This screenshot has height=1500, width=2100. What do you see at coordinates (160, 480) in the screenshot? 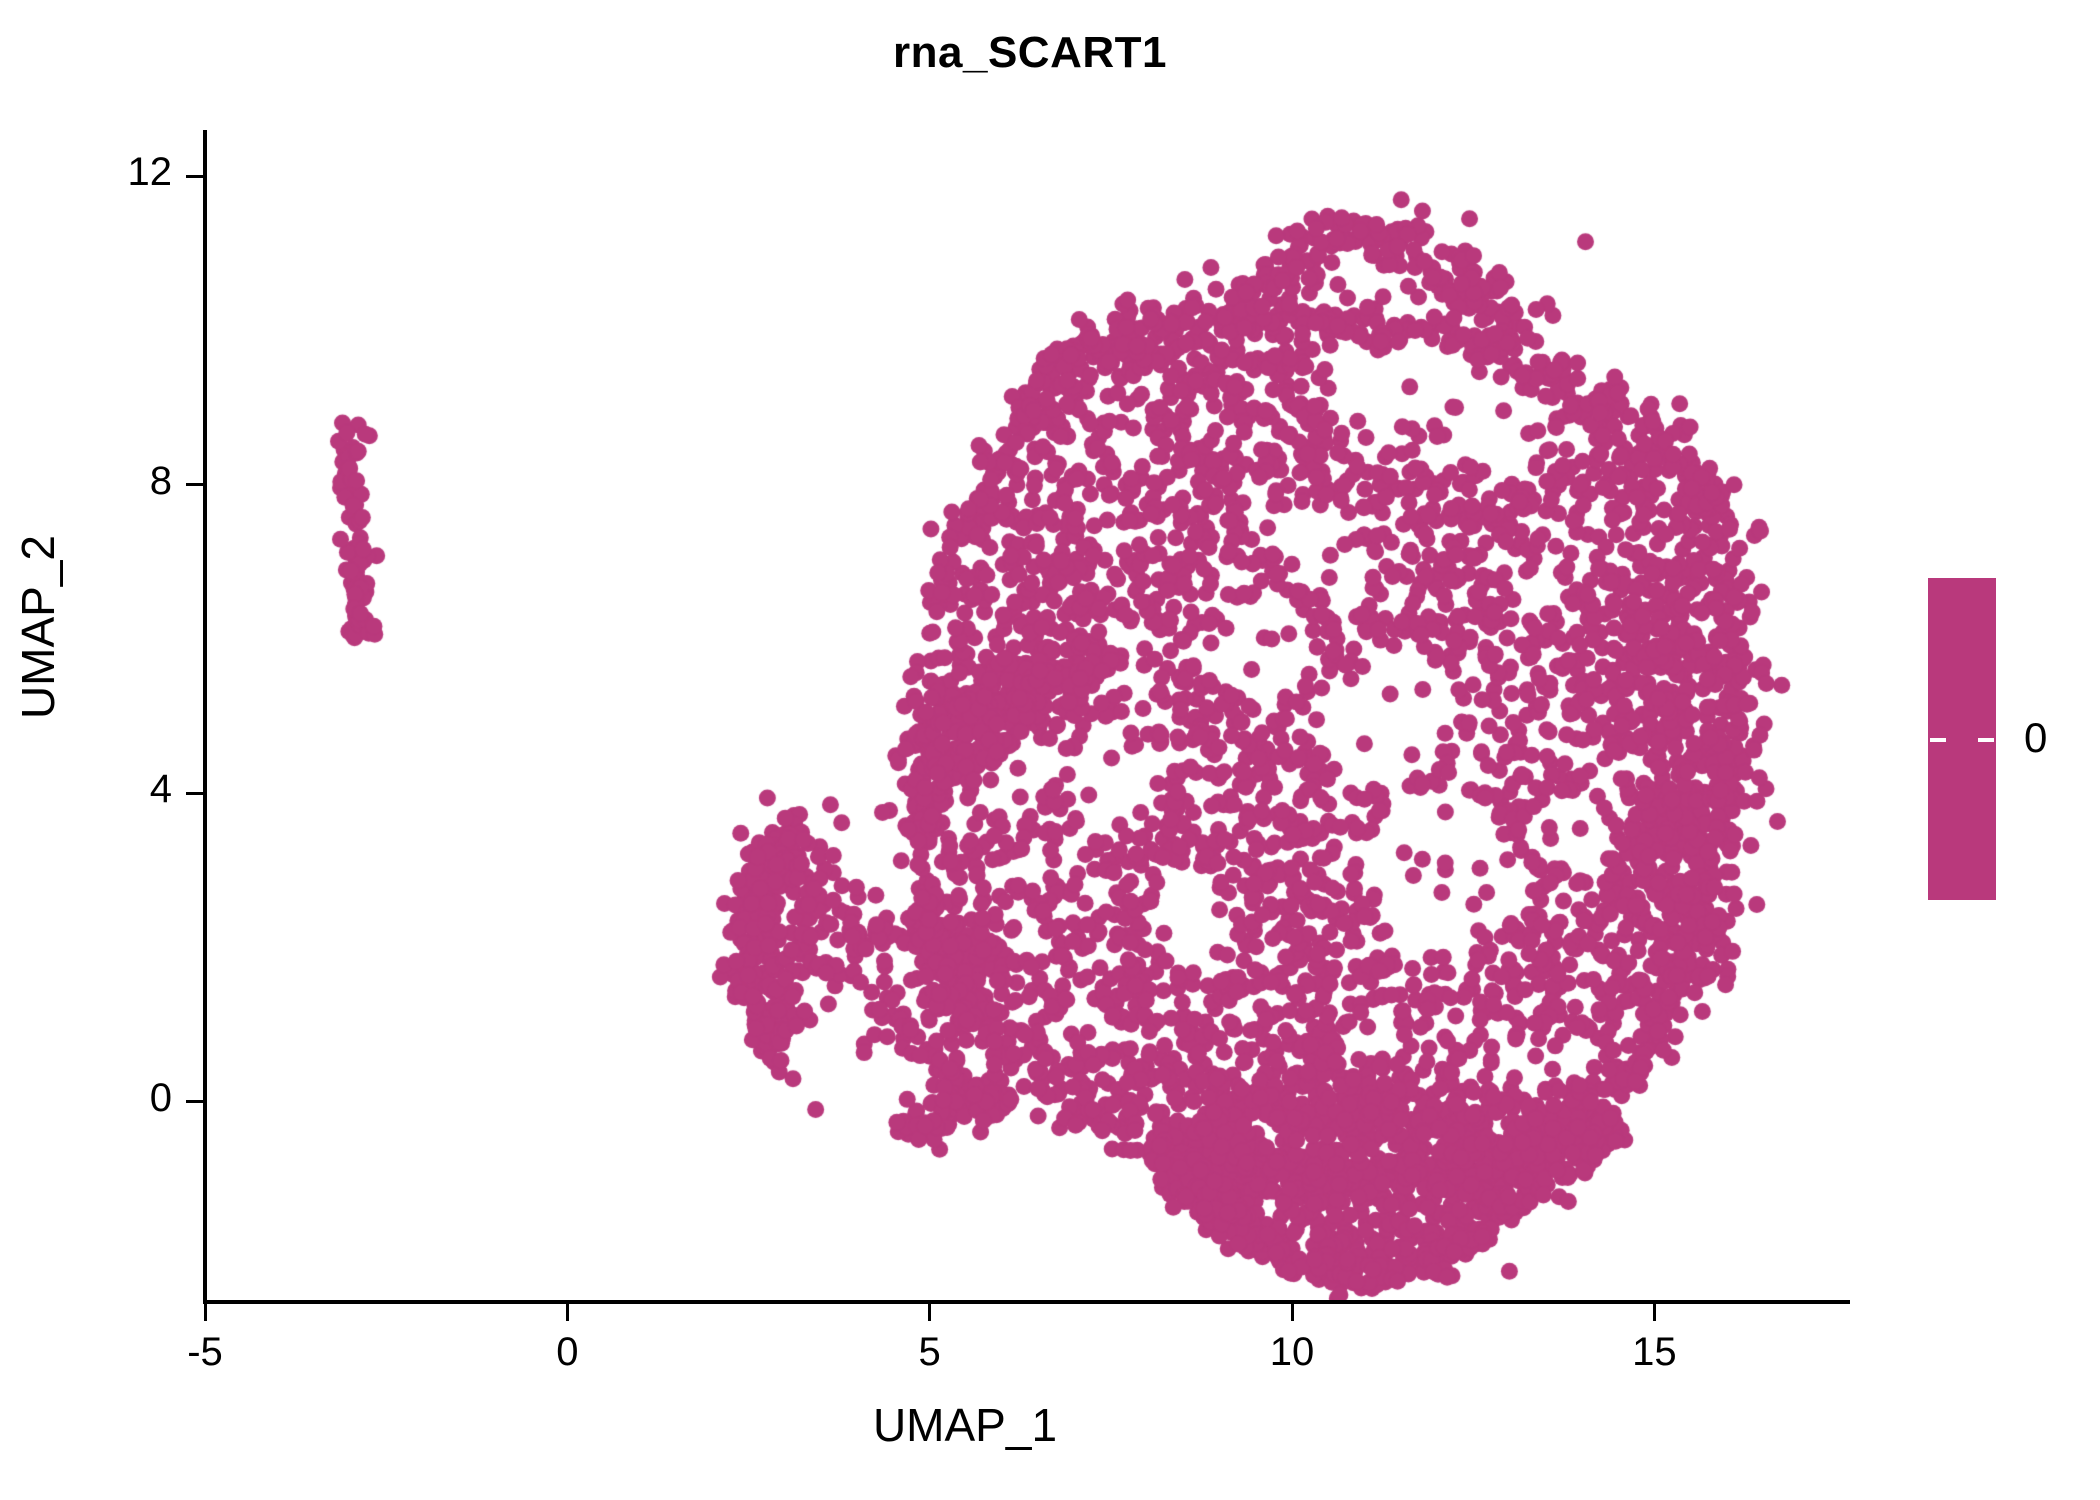
I see `y-tick-label: 8` at bounding box center [160, 480].